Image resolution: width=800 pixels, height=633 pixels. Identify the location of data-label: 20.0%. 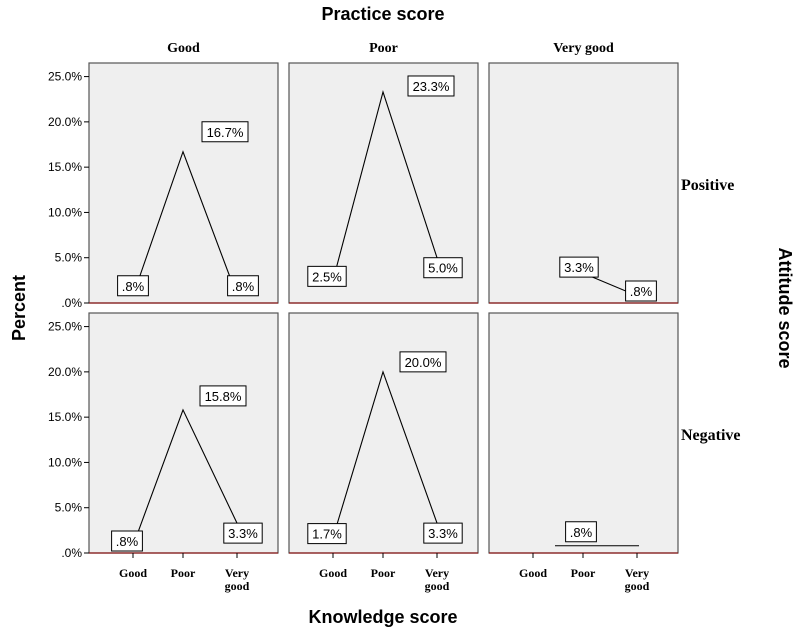
(423, 362).